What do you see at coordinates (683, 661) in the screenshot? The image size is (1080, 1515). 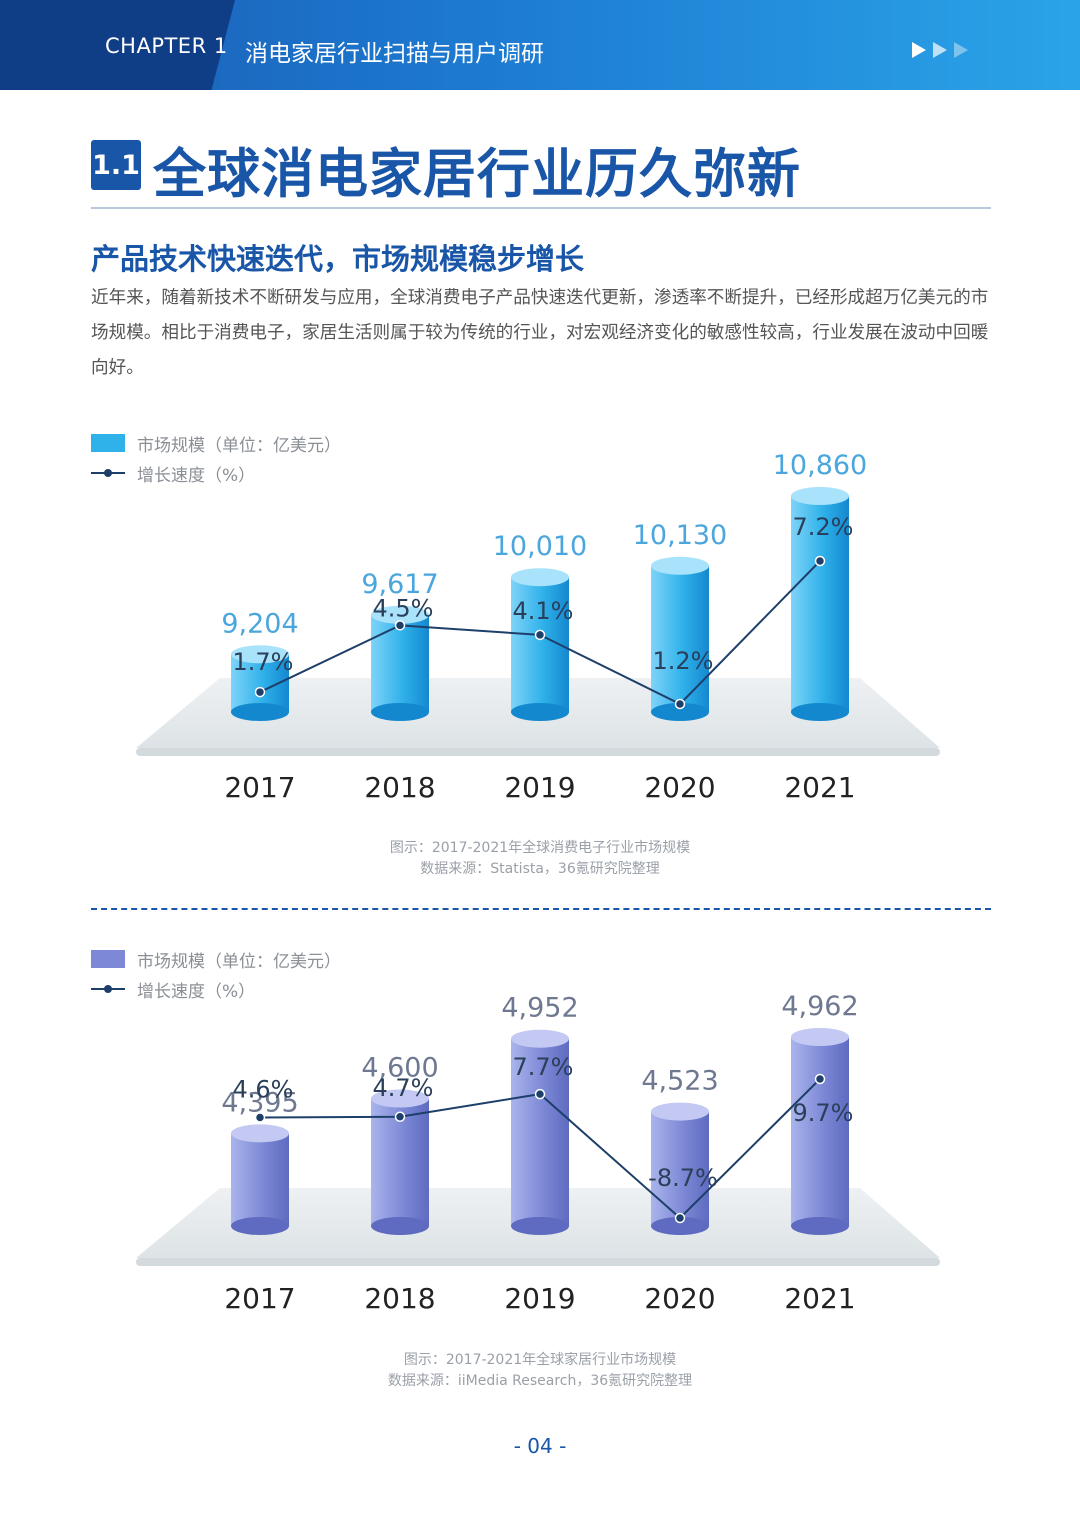 I see `growth-value-label: 1.2%` at bounding box center [683, 661].